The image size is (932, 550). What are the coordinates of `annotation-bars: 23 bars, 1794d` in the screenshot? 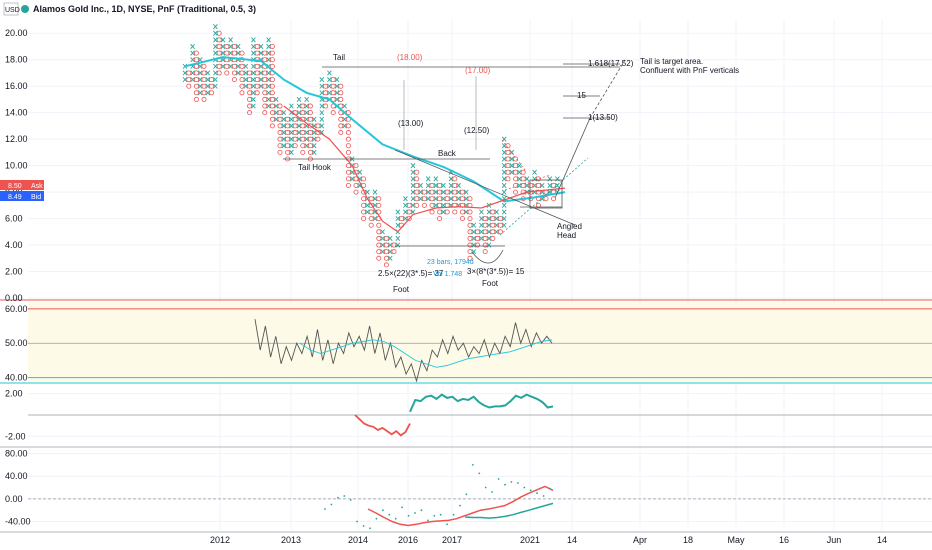 It's located at (450, 262).